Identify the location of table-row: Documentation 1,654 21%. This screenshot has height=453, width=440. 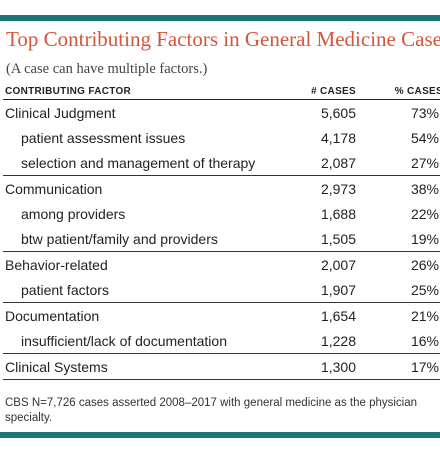
(221, 315).